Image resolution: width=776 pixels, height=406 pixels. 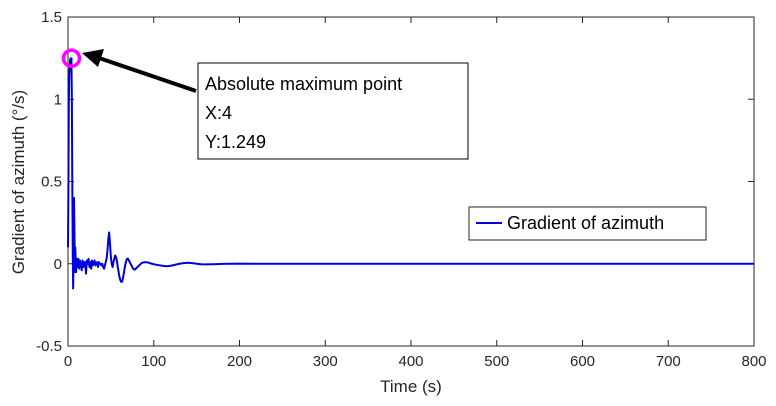 What do you see at coordinates (325, 361) in the screenshot?
I see `x-tick-label: 300` at bounding box center [325, 361].